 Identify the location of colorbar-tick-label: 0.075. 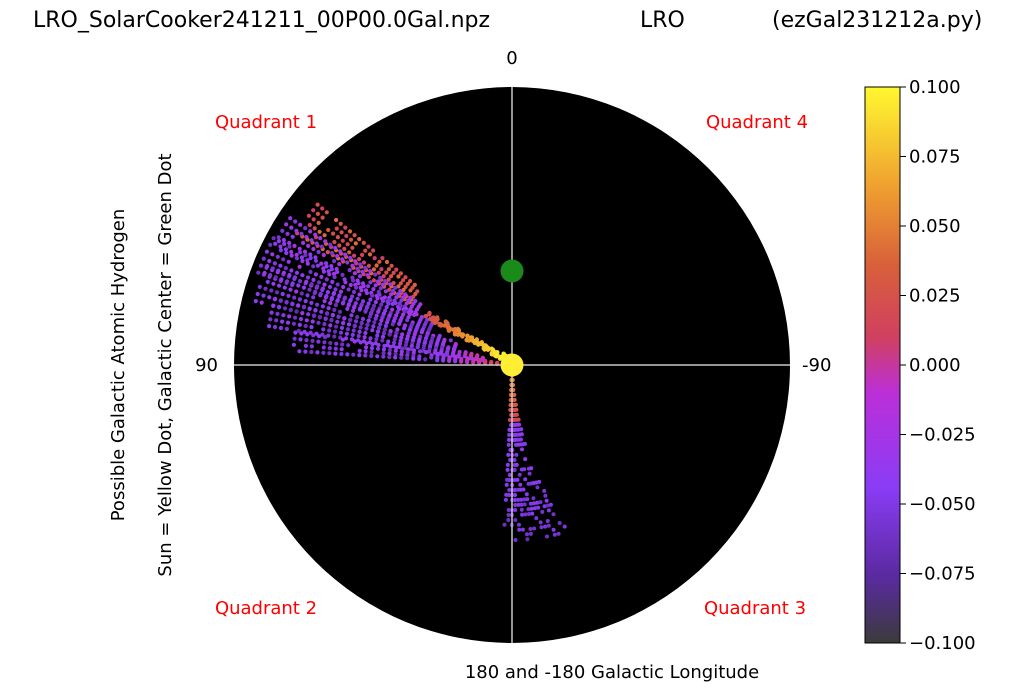
(935, 157).